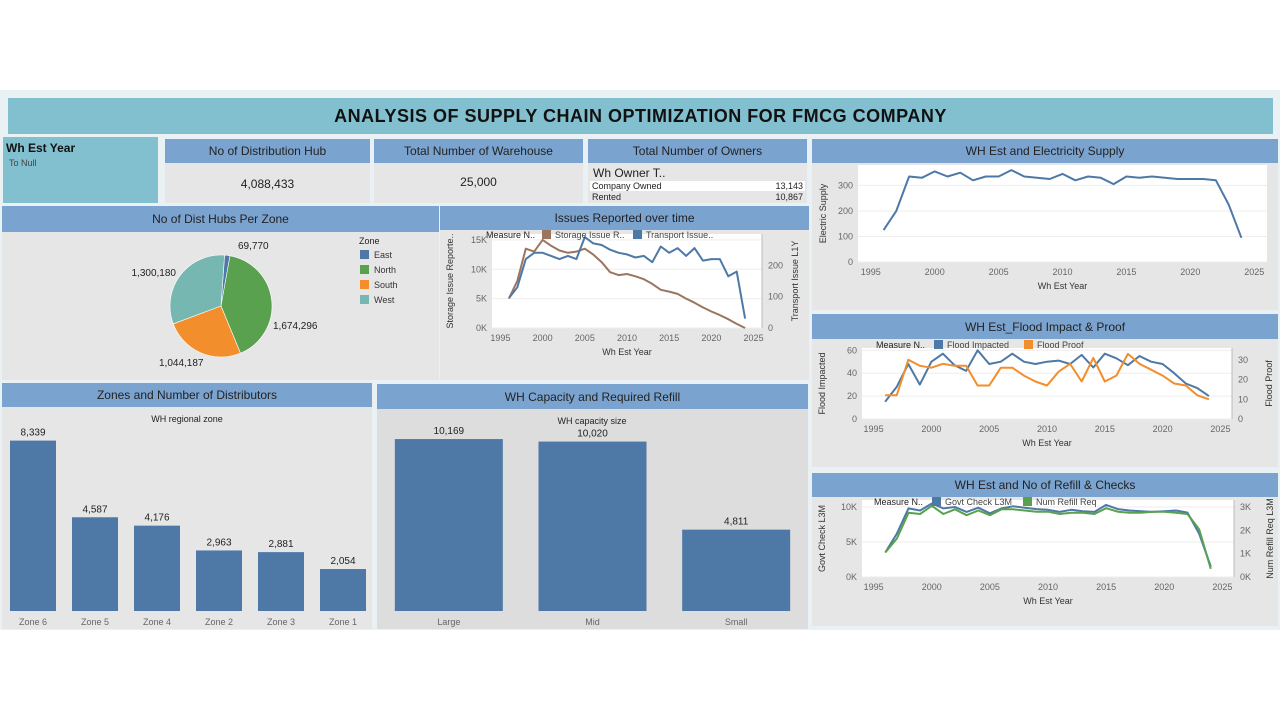 This screenshot has width=1280, height=720. What do you see at coordinates (1045, 485) in the screenshot?
I see `refill-header: WH Est and No of Refill & Checks` at bounding box center [1045, 485].